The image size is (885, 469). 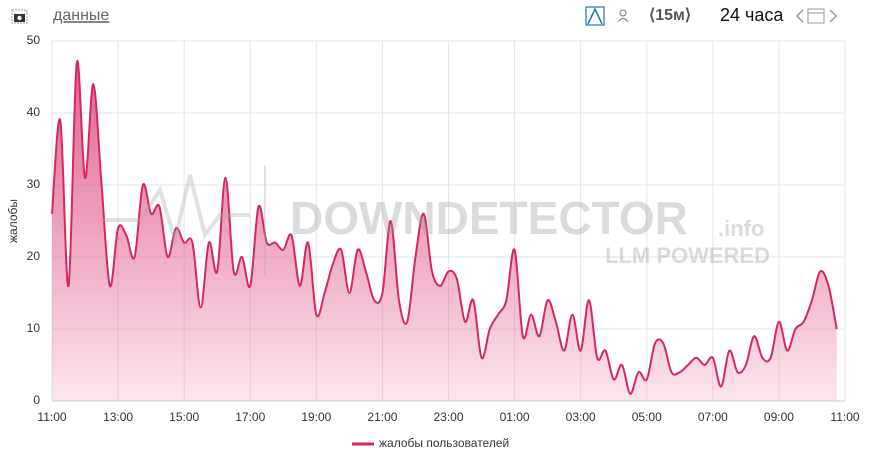 I want to click on x-tick-label: 03:00, so click(x=581, y=417).